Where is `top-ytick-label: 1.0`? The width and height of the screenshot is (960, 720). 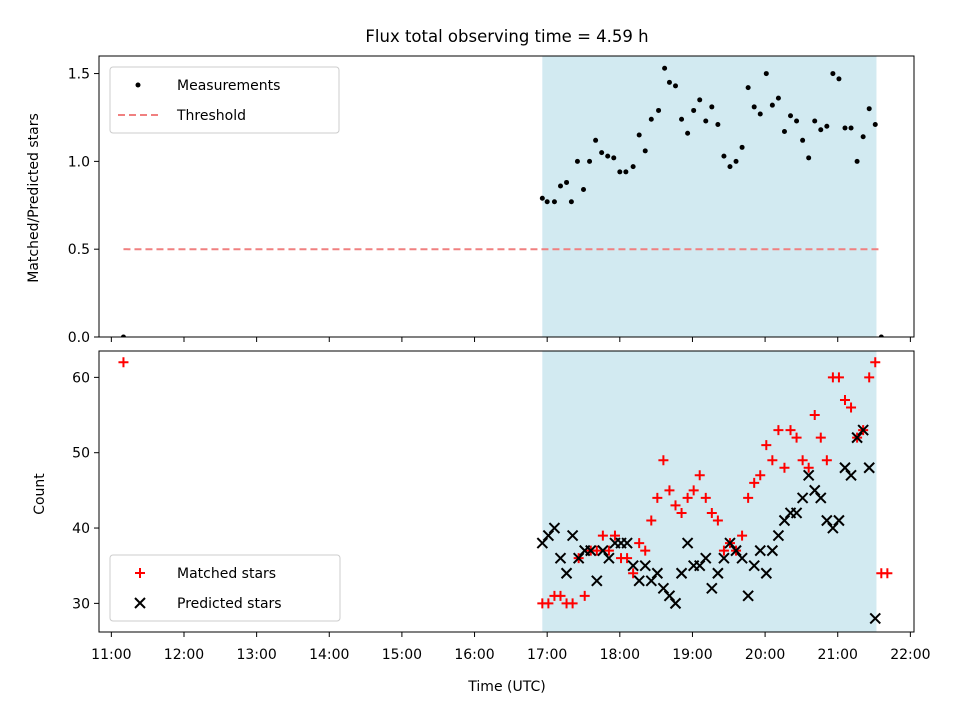
top-ytick-label: 1.0 is located at coordinates (79, 162).